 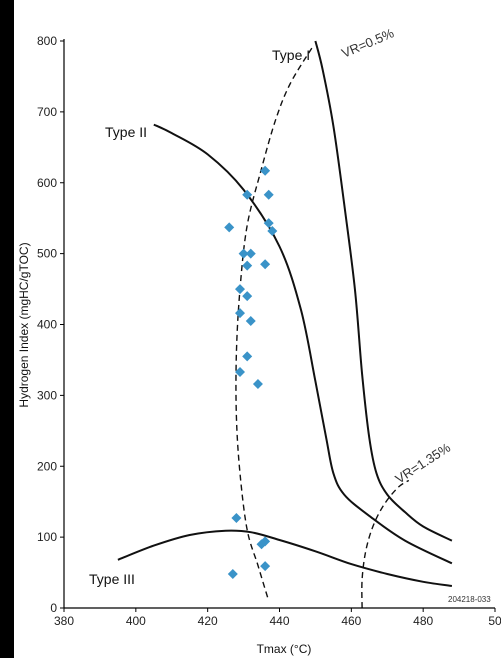 What do you see at coordinates (136, 621) in the screenshot?
I see `x-tick-label: 400` at bounding box center [136, 621].